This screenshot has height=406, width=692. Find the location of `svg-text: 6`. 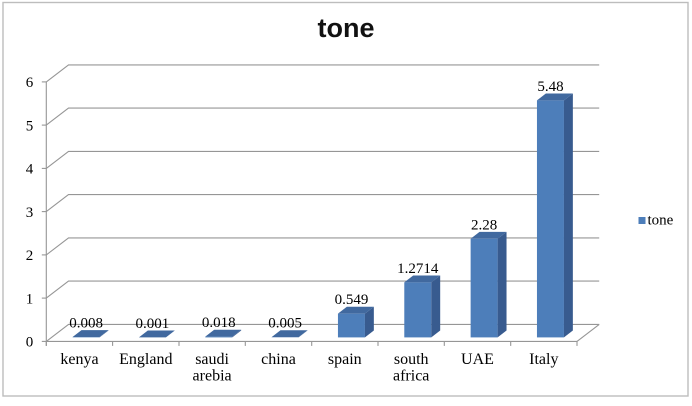

svg-text: 6 is located at coordinates (30, 83).